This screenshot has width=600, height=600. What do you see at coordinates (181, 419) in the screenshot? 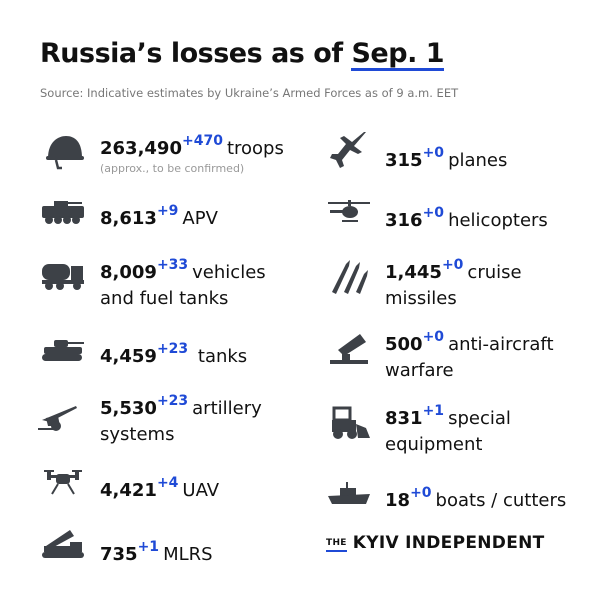
I see `stat-artillery: 5,530+23 artillery systems` at bounding box center [181, 419].